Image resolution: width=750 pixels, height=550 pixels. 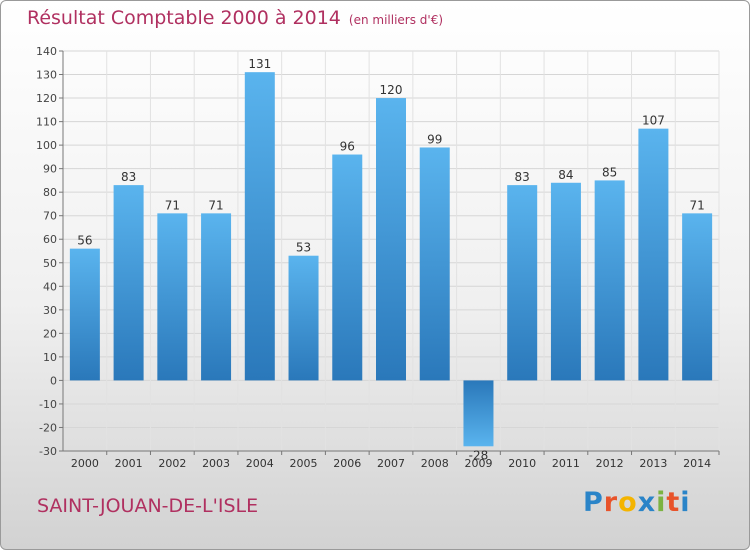 What do you see at coordinates (347, 147) in the screenshot?
I see `data-label: 96` at bounding box center [347, 147].